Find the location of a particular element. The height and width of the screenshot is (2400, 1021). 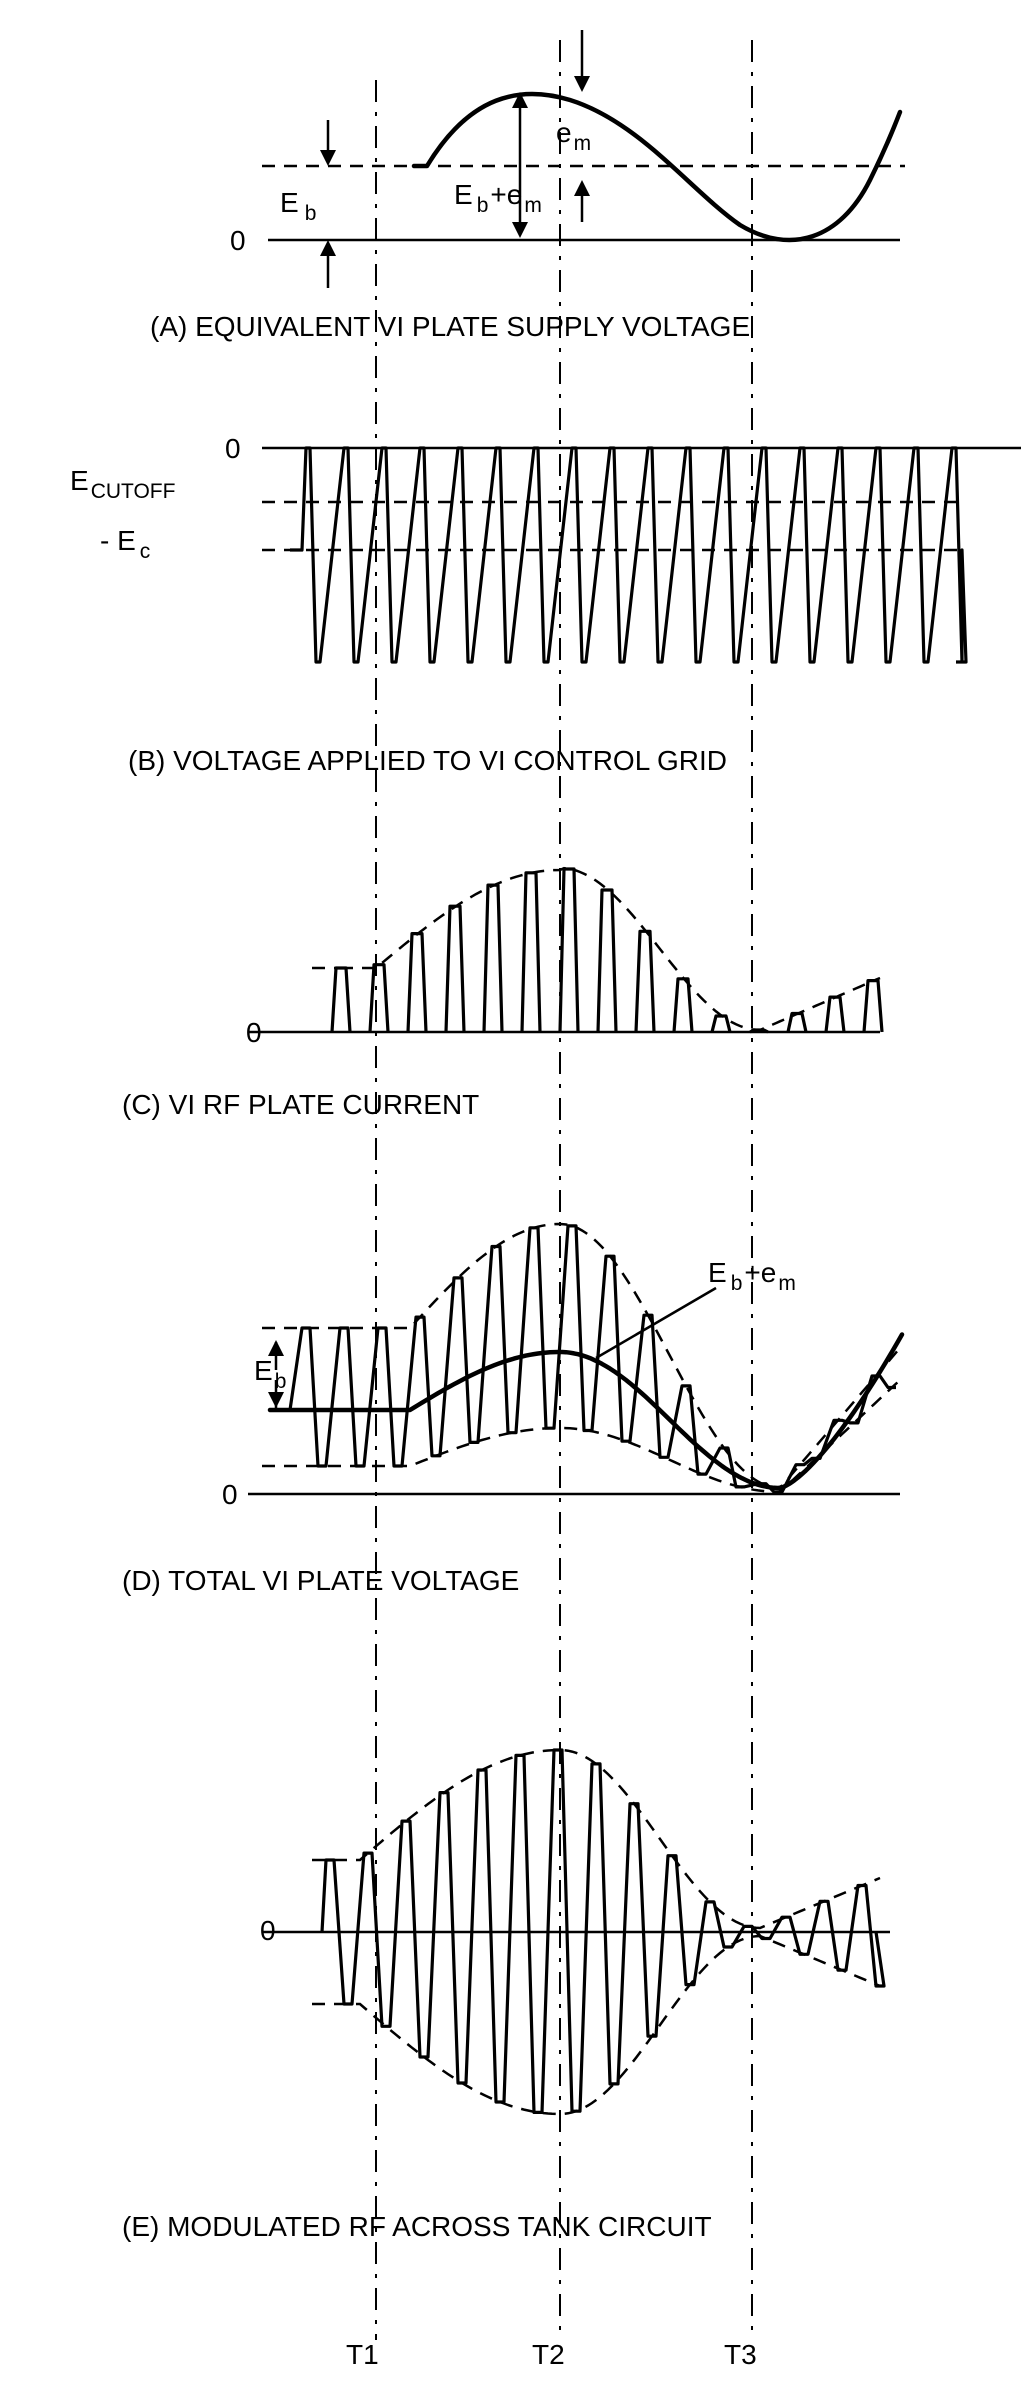

panel-d-eb-label: Eb is located at coordinates (270, 1374).